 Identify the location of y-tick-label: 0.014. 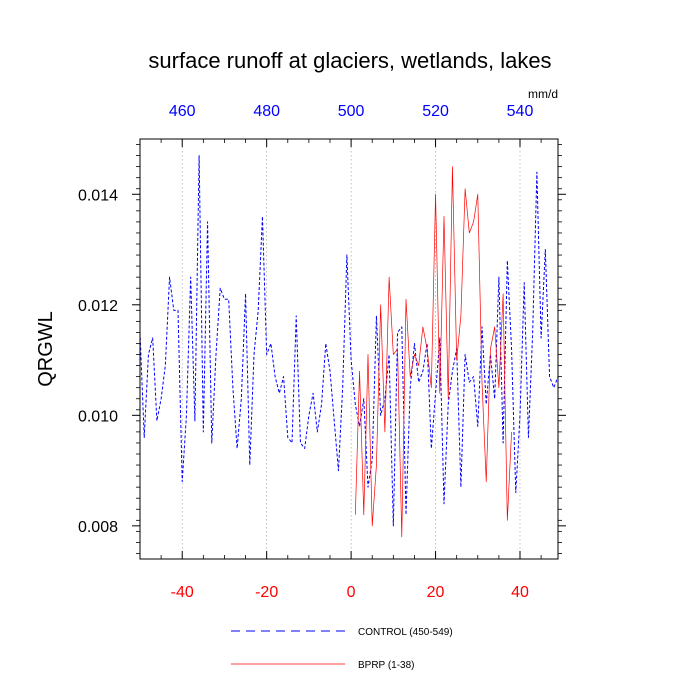
(98, 195).